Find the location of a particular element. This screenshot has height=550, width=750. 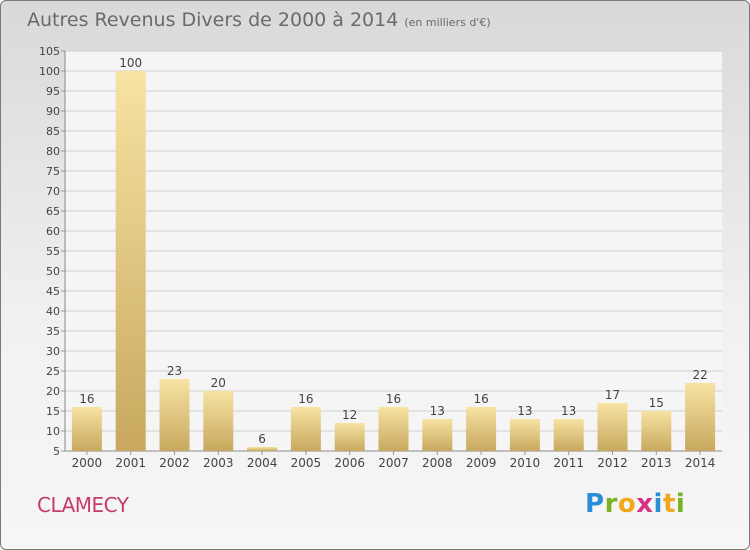

chart-title-text: Autres Revenus Divers de 2000 à 2014 is located at coordinates (213, 20).